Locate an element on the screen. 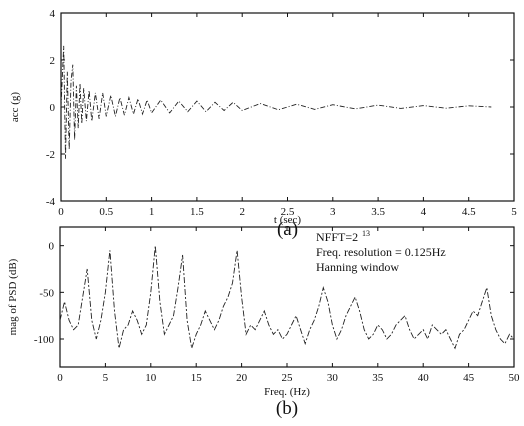 This screenshot has width=524, height=426. x-tick-label: 10 is located at coordinates (151, 378).